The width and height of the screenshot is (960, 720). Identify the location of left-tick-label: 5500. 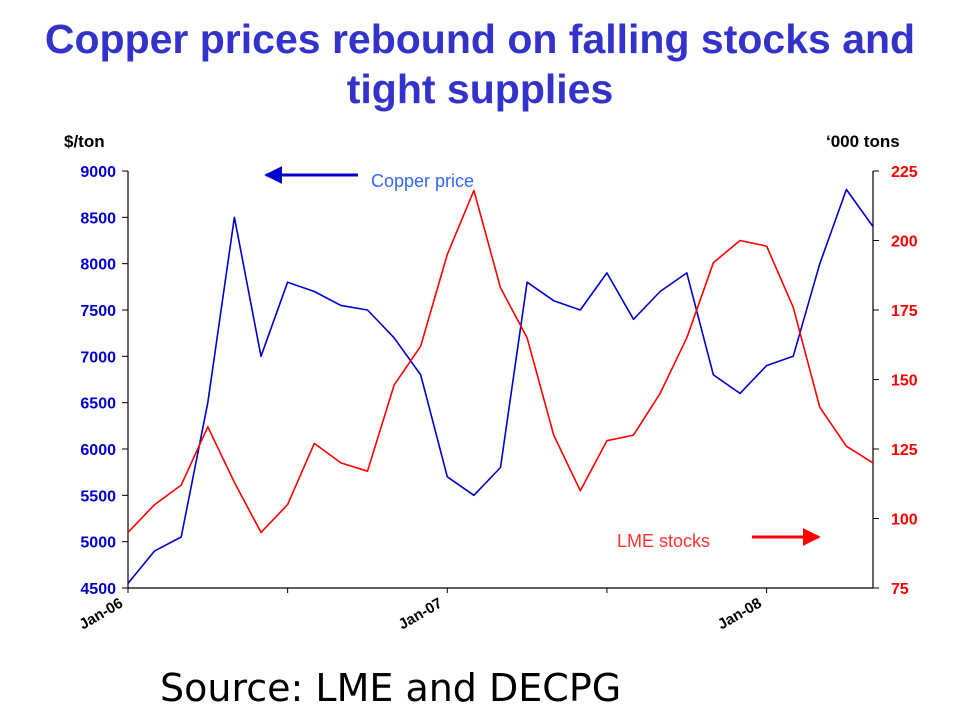
(98, 496).